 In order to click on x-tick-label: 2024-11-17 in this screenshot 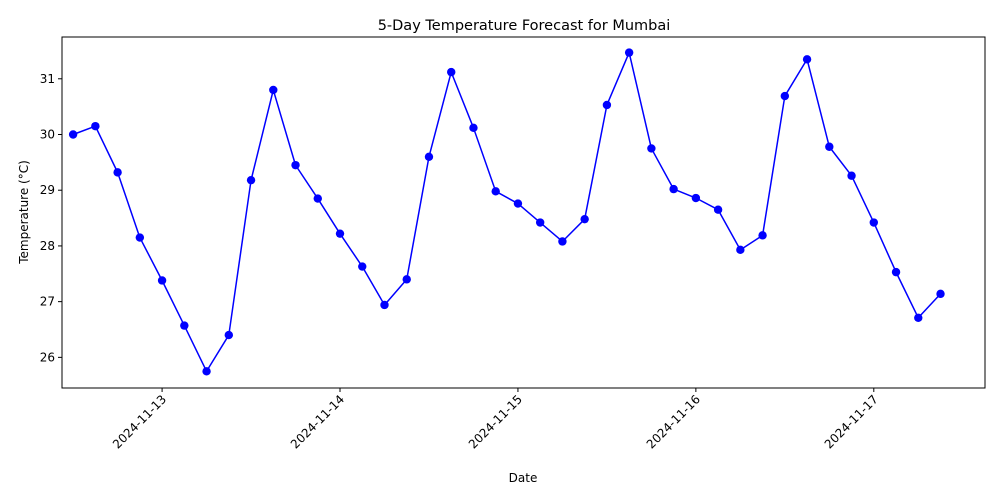, I will do `click(851, 421)`.